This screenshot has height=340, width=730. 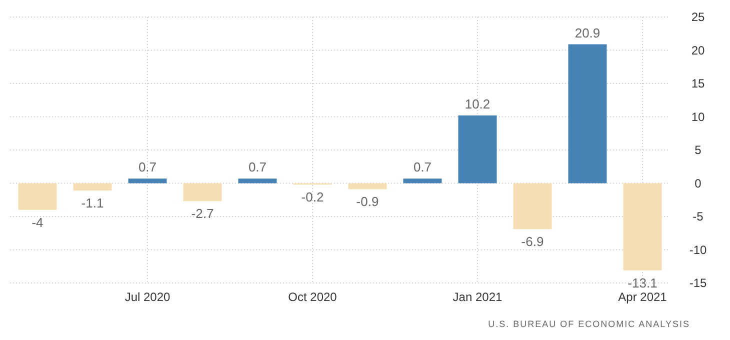 I want to click on data-label: -2.7, so click(x=202, y=214).